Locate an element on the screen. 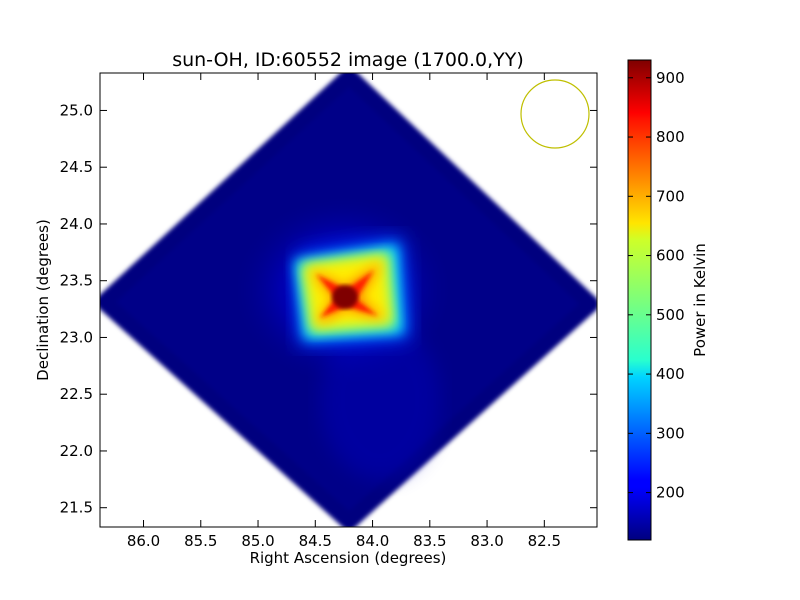 The height and width of the screenshot is (600, 800). y-tick-label: 22.5 is located at coordinates (76, 394).